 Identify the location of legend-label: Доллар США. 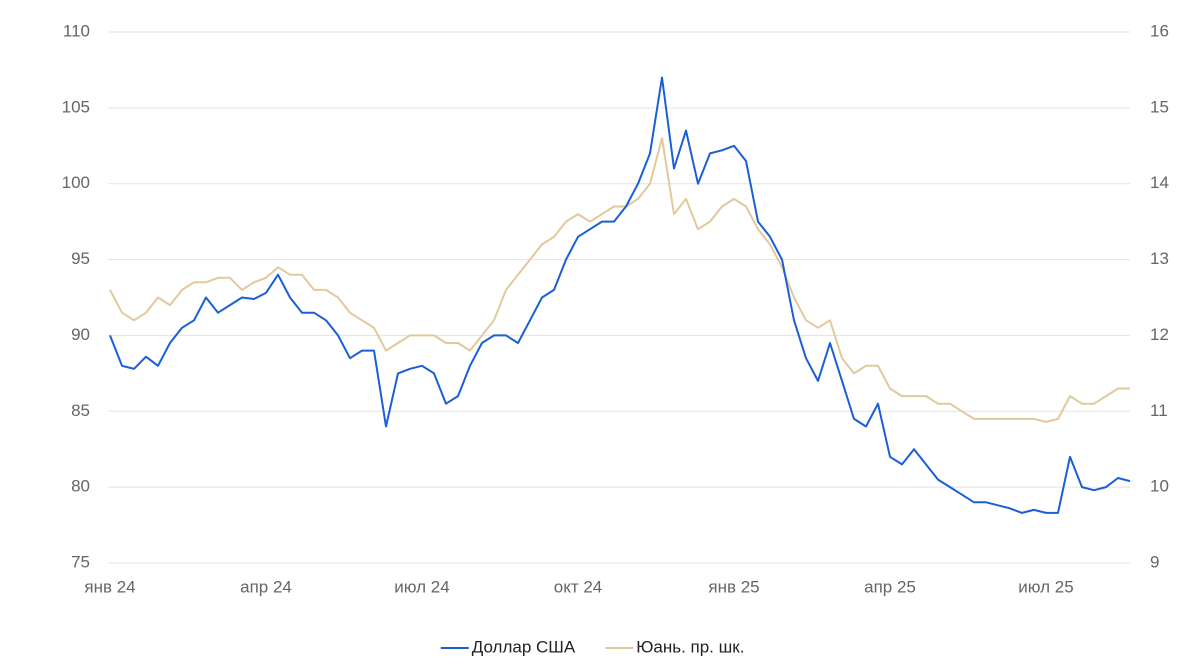
(524, 646).